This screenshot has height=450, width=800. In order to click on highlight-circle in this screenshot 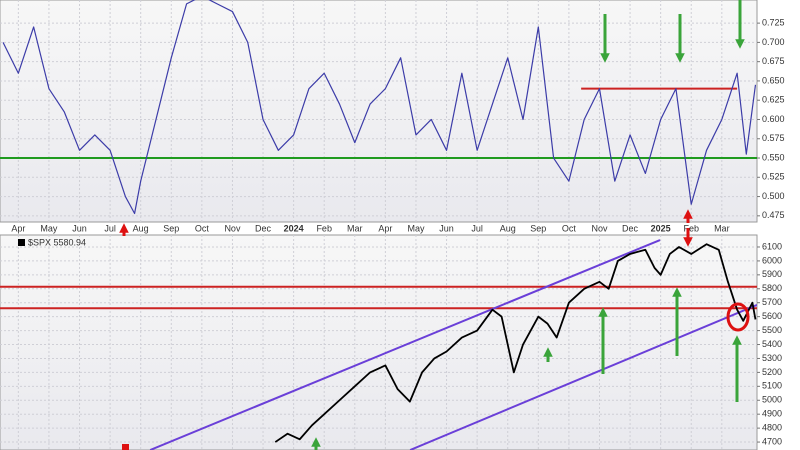, I will do `click(738, 317)`.